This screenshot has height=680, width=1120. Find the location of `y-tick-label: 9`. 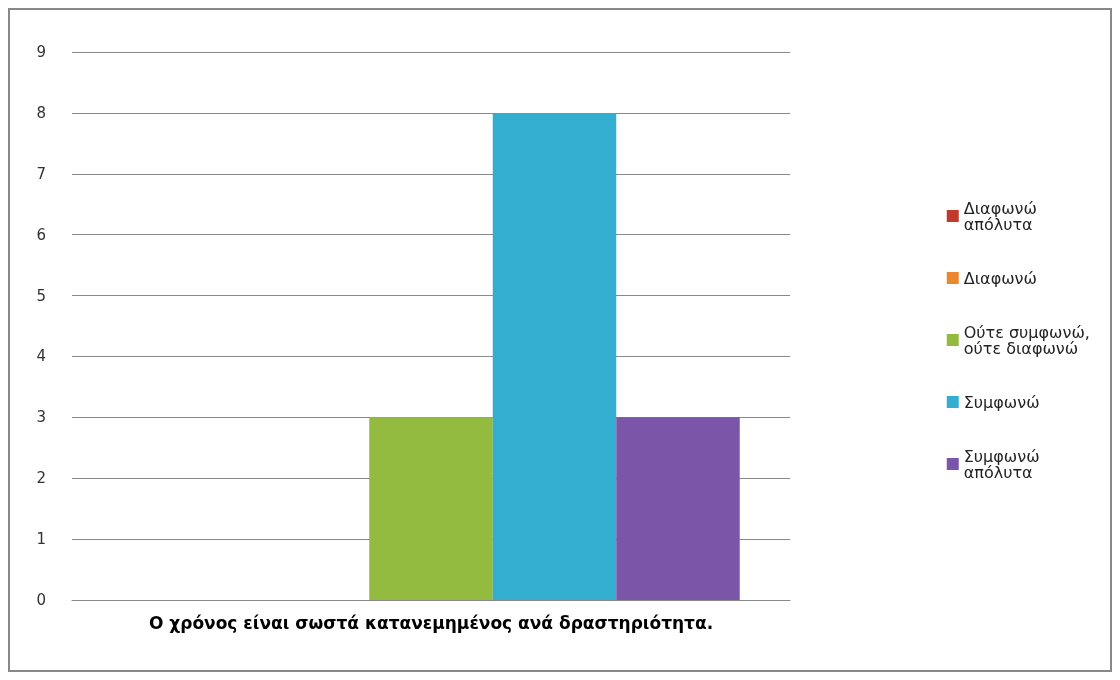

y-tick-label: 9 is located at coordinates (41, 52).